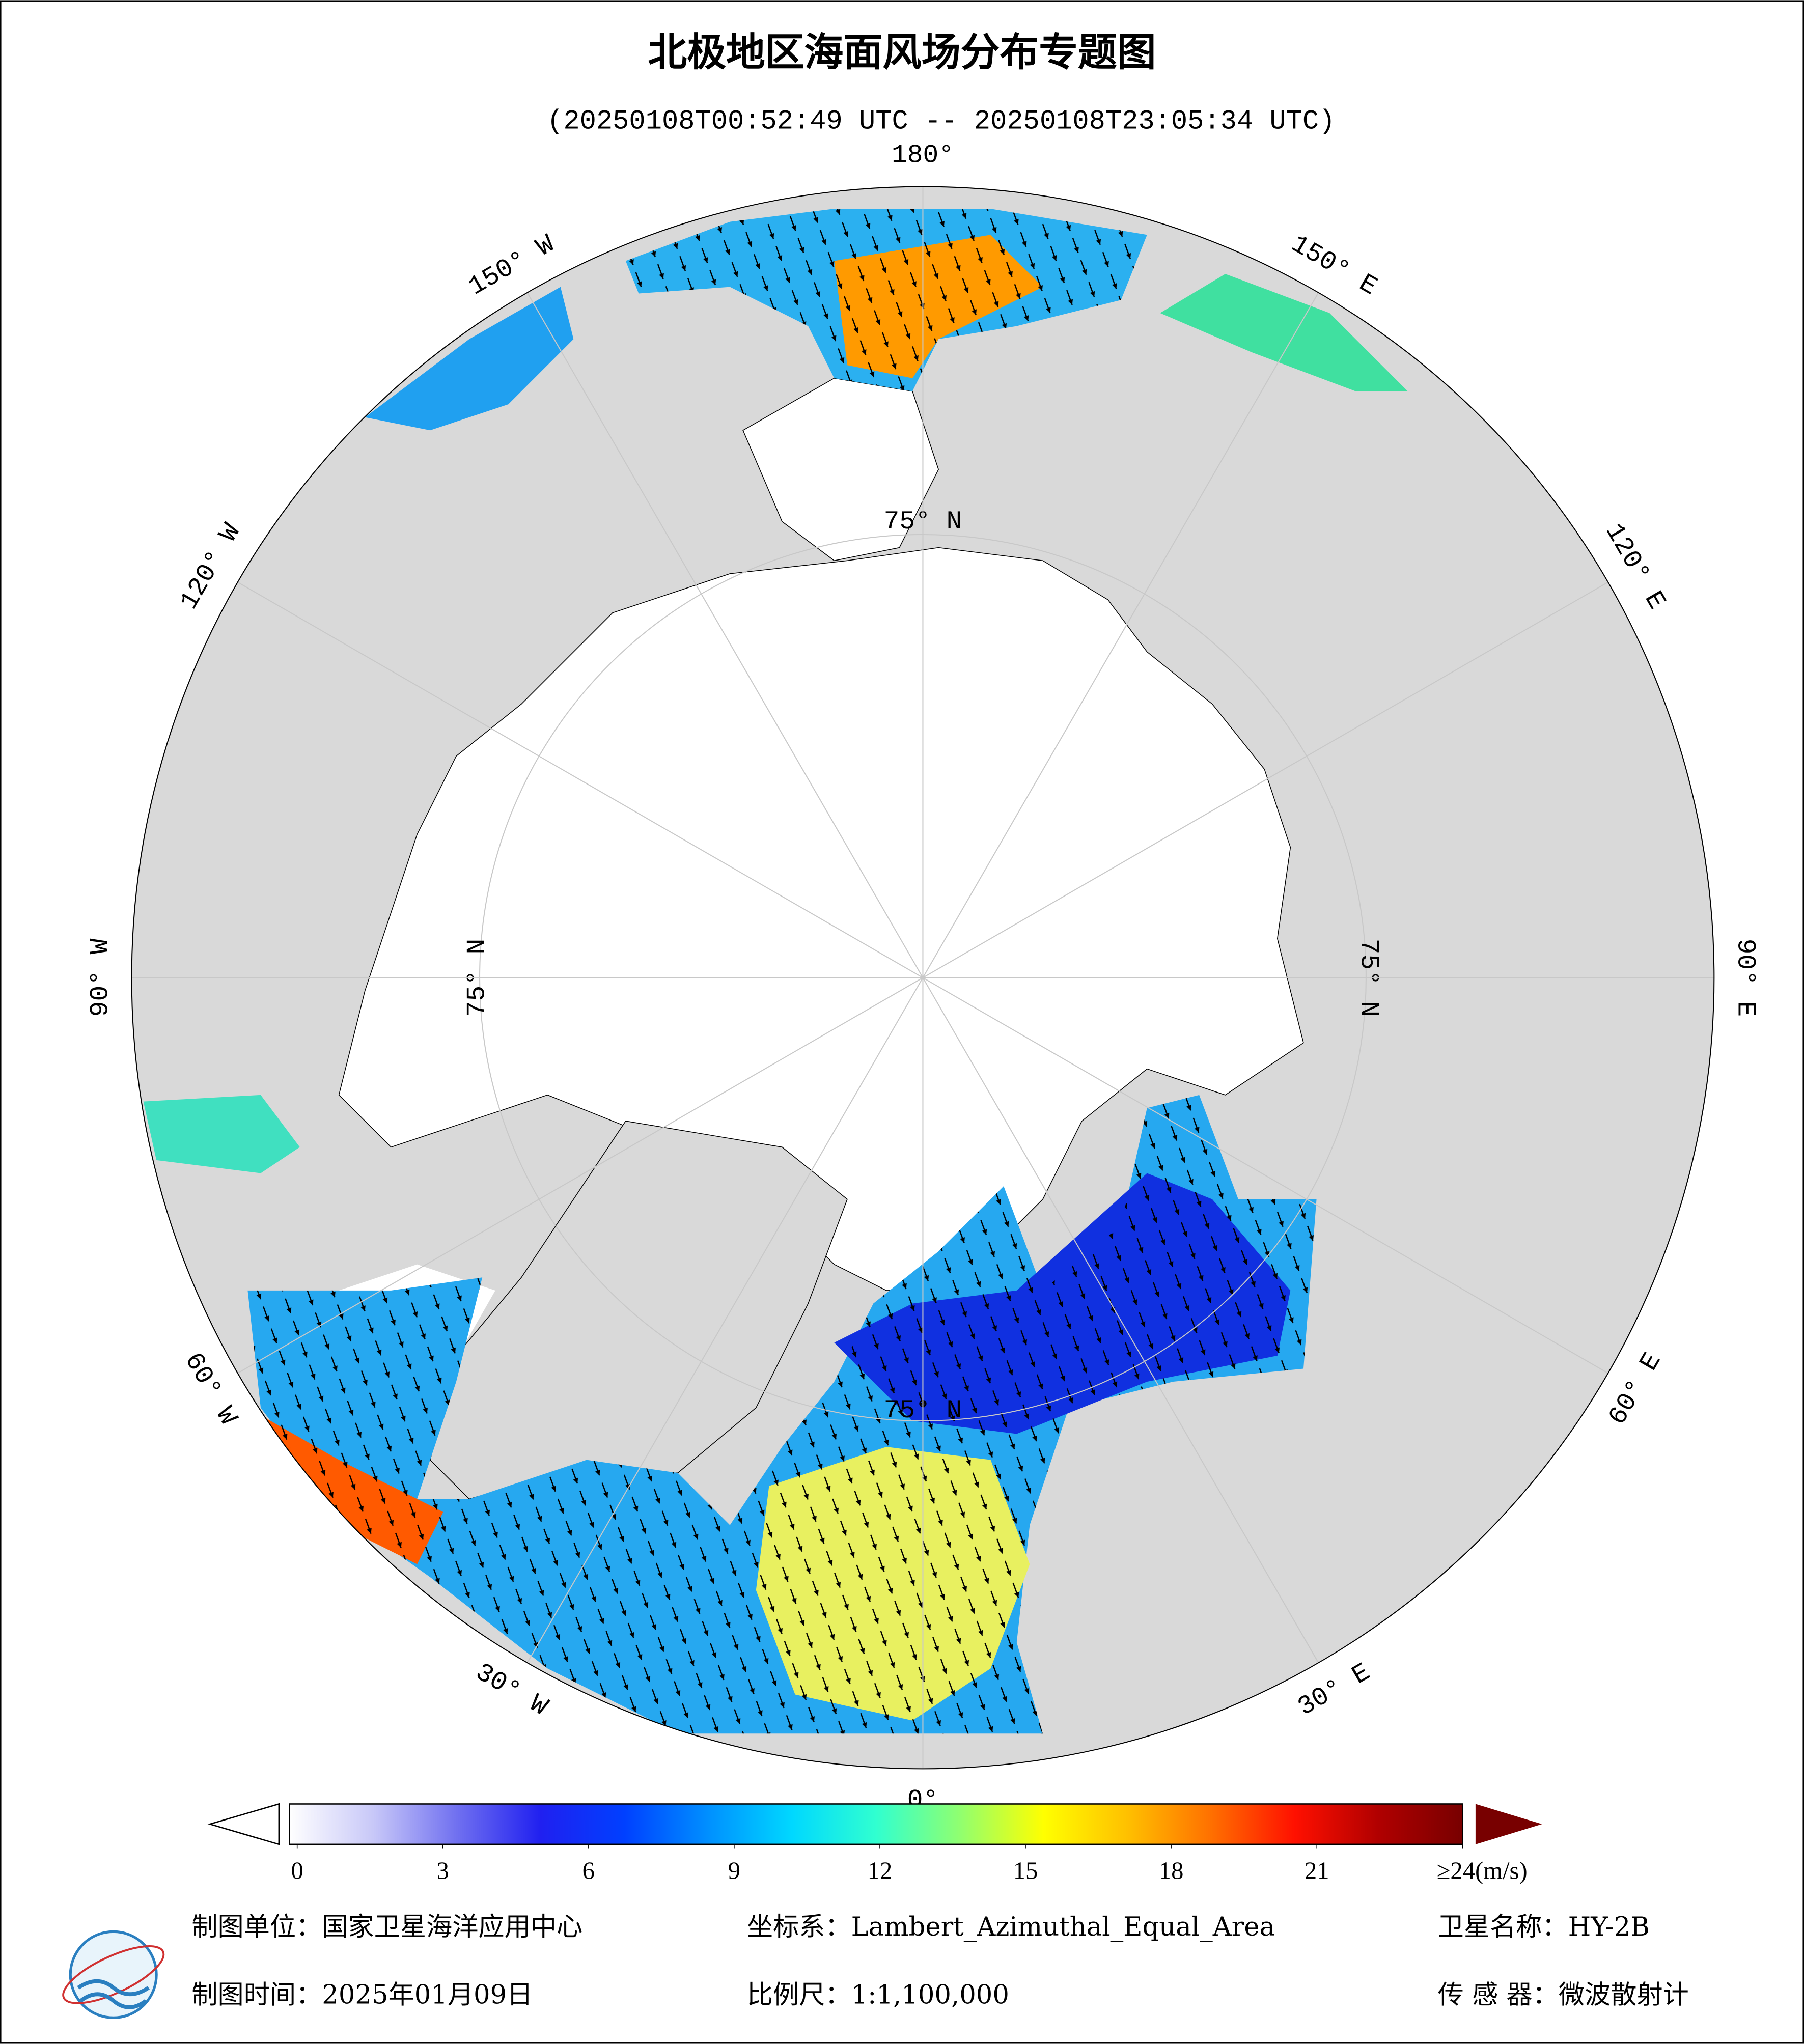  Describe the element at coordinates (1025, 1870) in the screenshot. I see `colorbar-tick-label: 15` at that location.